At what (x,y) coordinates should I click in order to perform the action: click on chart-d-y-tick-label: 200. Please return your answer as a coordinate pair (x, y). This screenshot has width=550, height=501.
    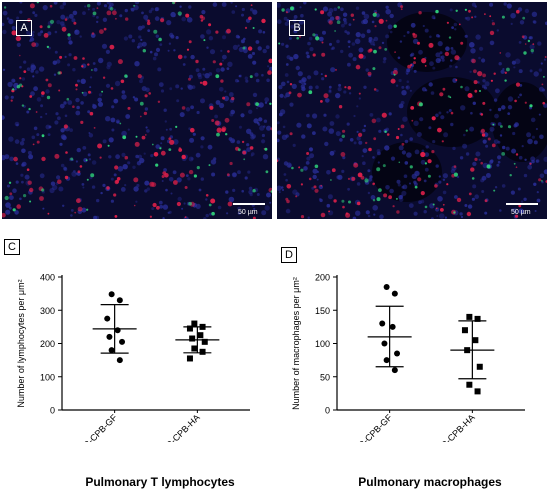
    Looking at the image, I should click on (322, 278).